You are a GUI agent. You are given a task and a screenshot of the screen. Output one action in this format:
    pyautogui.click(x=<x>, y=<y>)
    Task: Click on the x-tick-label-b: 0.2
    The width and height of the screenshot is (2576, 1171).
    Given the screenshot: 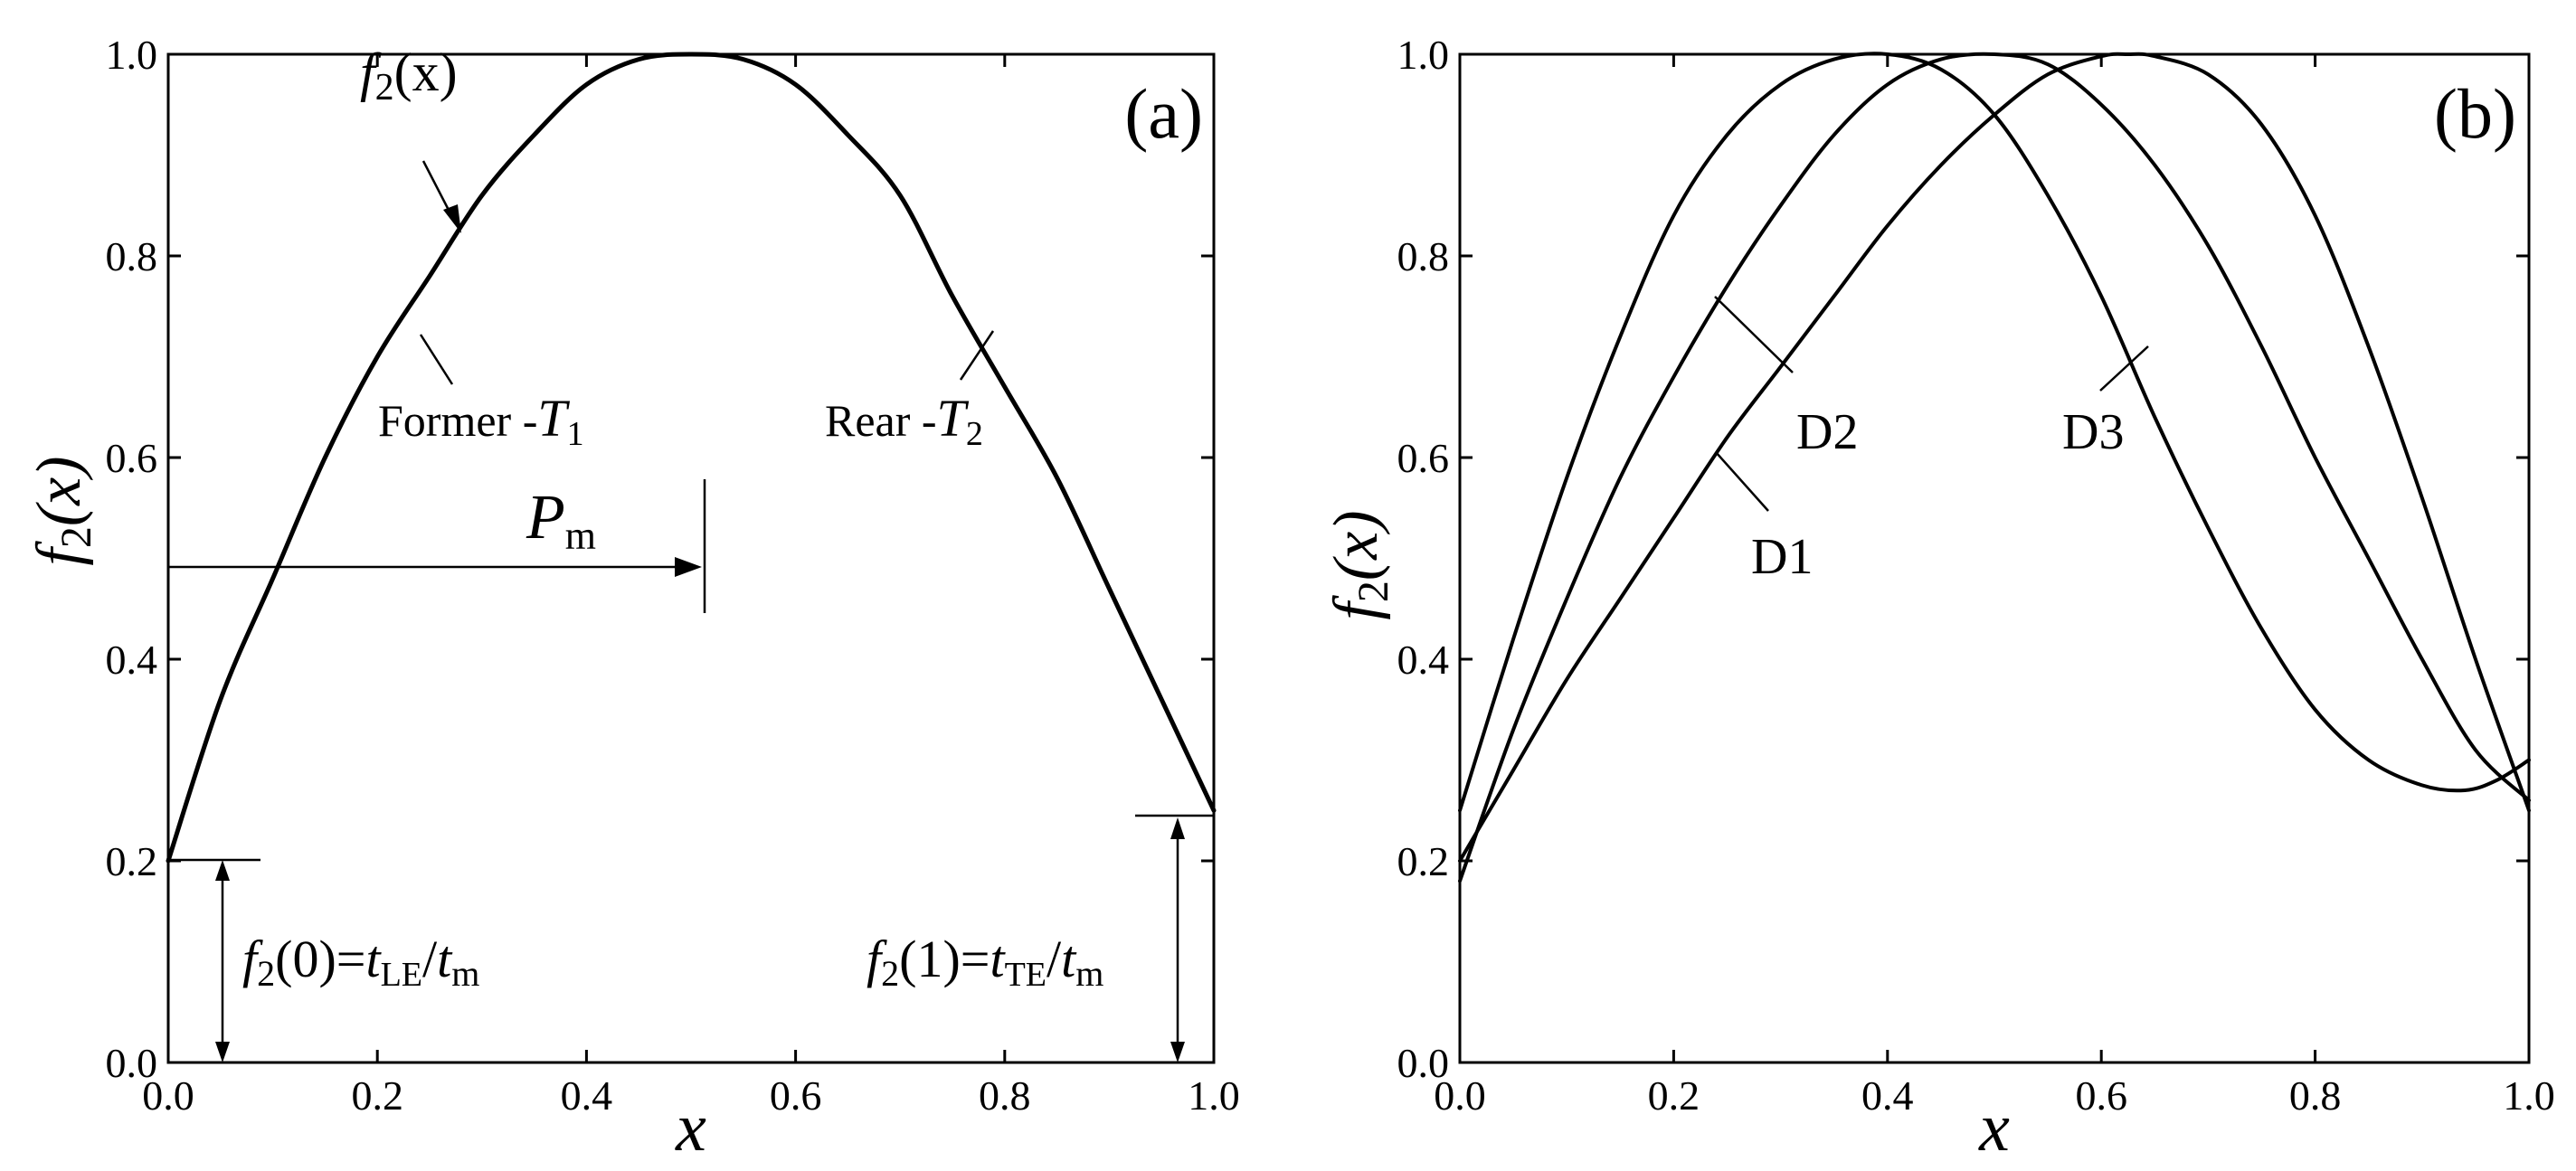 What is the action you would take?
    pyautogui.click(x=1674, y=1095)
    